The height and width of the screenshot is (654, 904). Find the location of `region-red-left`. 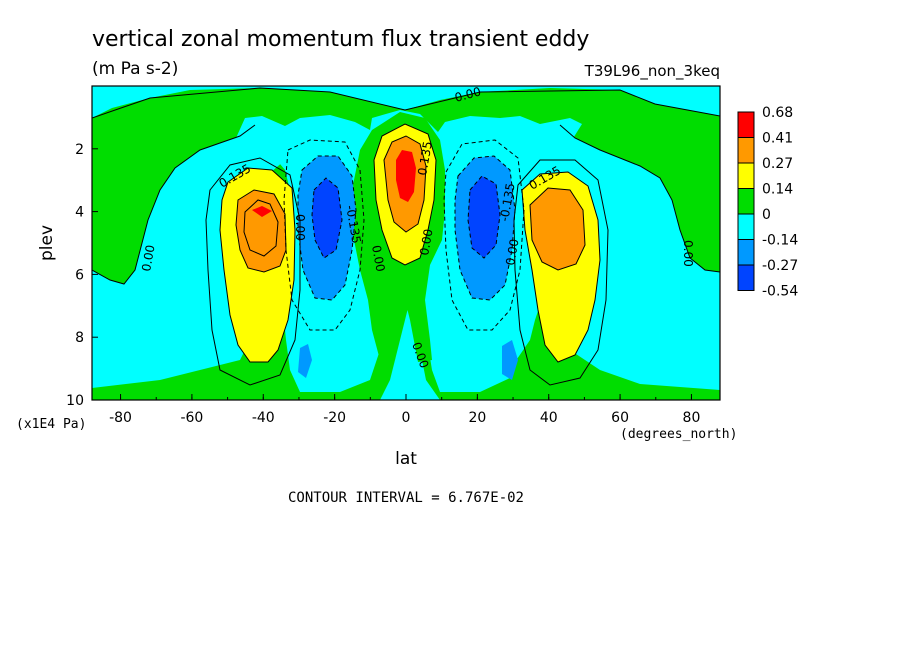

region-red-left is located at coordinates (262, 211).